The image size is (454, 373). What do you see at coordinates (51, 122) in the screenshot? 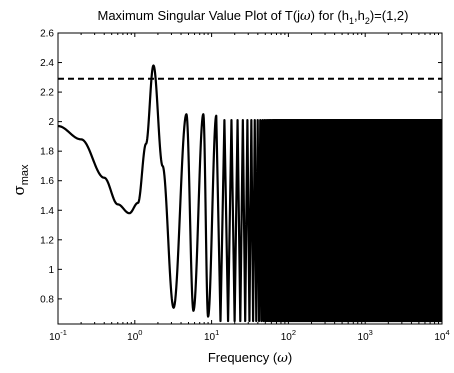
I see `y-tick-label: 2` at bounding box center [51, 122].